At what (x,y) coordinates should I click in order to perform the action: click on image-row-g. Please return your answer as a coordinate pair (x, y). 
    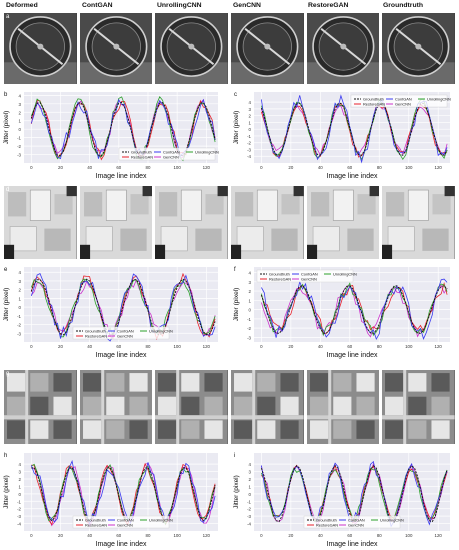
    Looking at the image, I should click on (230, 407).